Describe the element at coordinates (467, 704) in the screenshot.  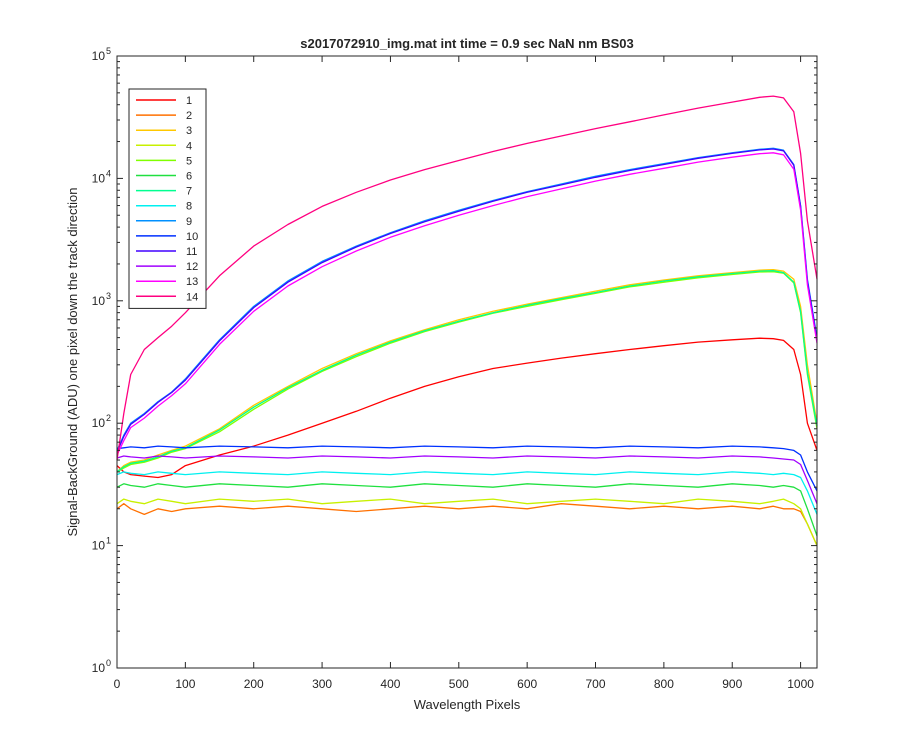
I see `x-axis-label: Wavelength Pixels` at that location.